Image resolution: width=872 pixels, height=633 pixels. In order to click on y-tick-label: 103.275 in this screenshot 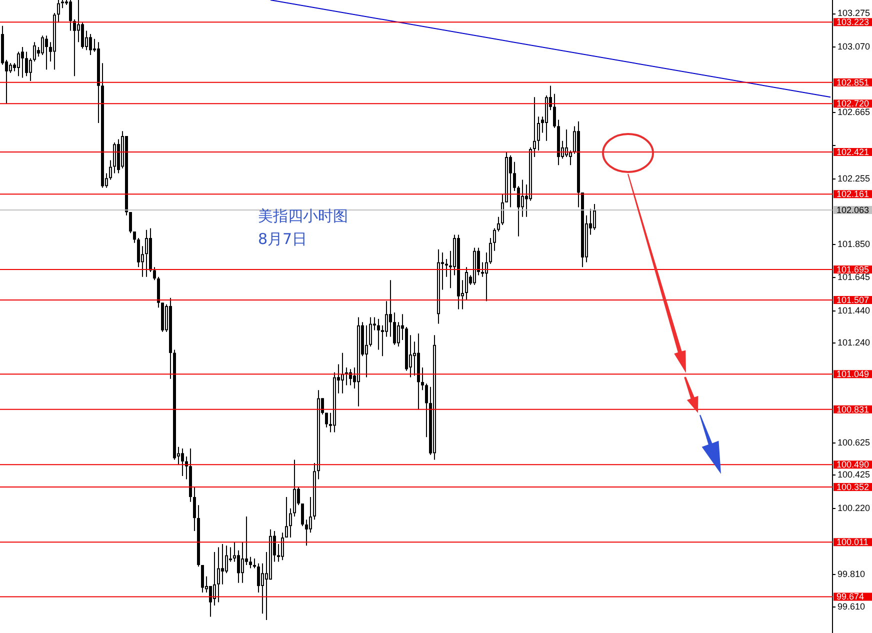, I will do `click(854, 13)`.